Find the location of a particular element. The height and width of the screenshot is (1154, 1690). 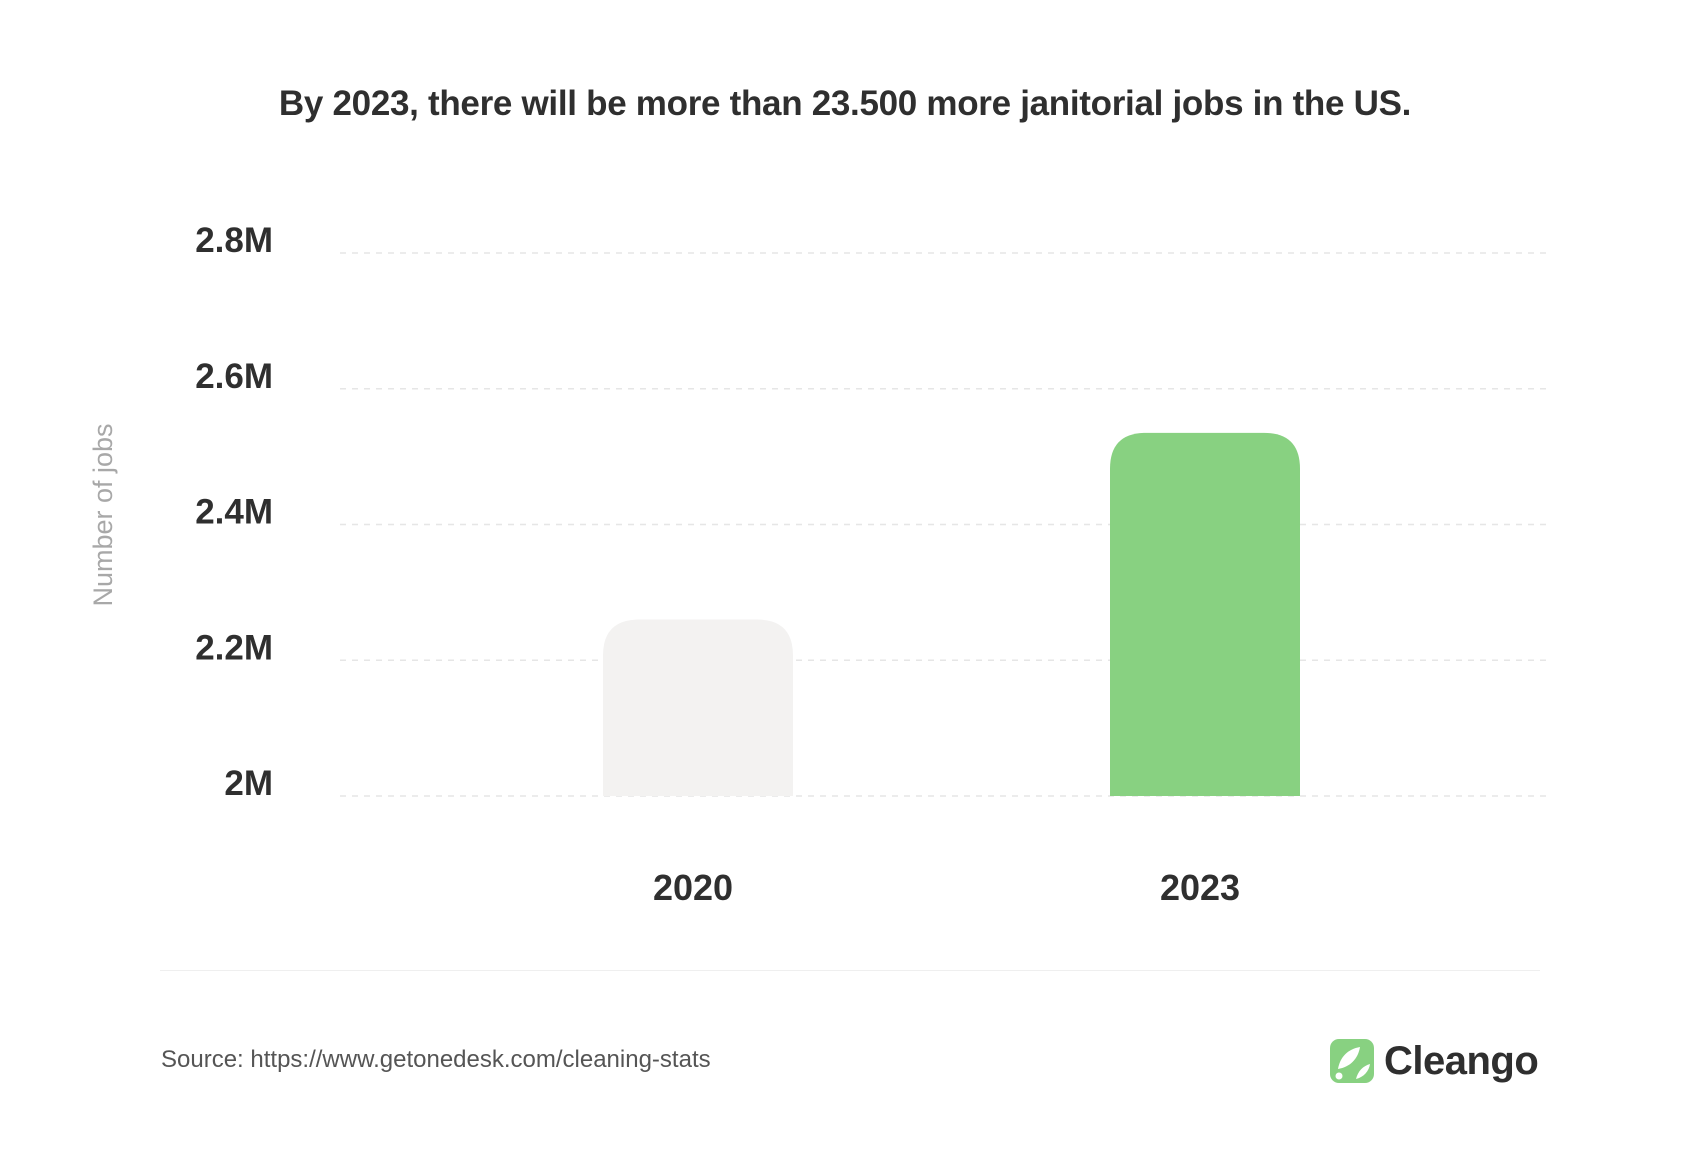

x-axis-ticks: 2020 2023 is located at coordinates (946, 887).